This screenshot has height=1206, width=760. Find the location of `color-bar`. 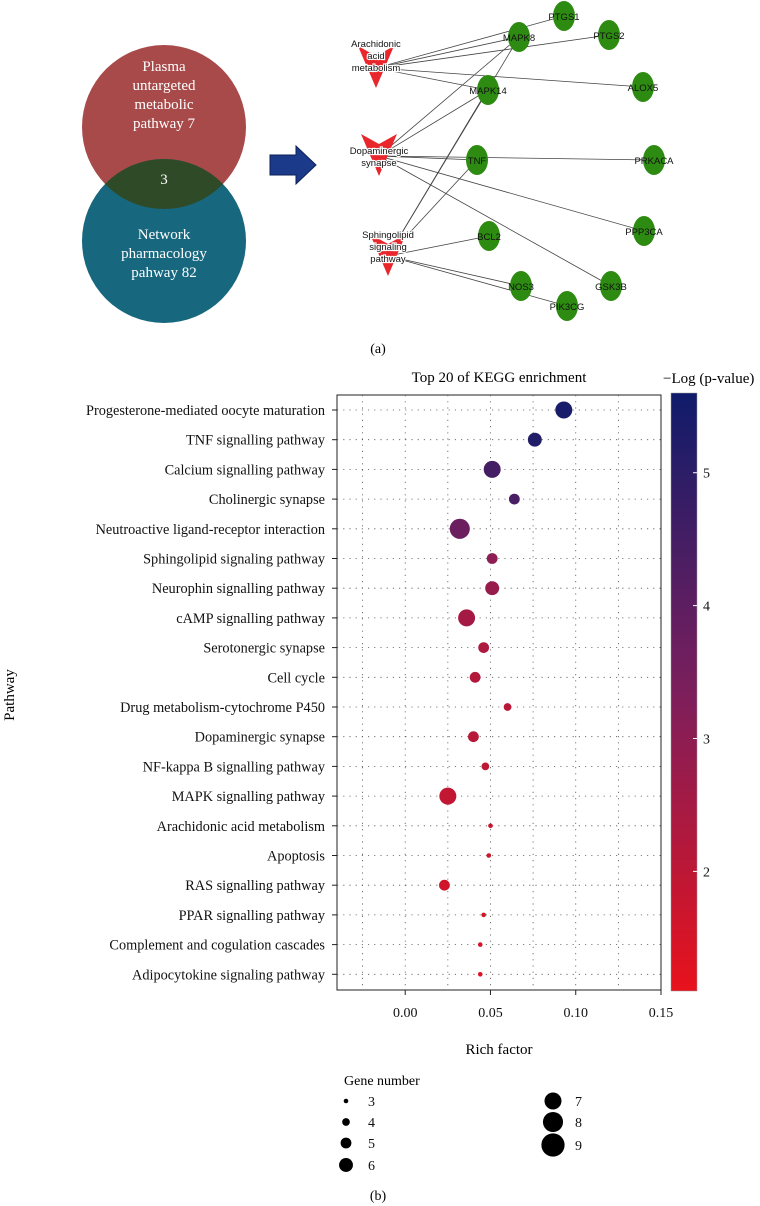

color-bar is located at coordinates (684, 692).